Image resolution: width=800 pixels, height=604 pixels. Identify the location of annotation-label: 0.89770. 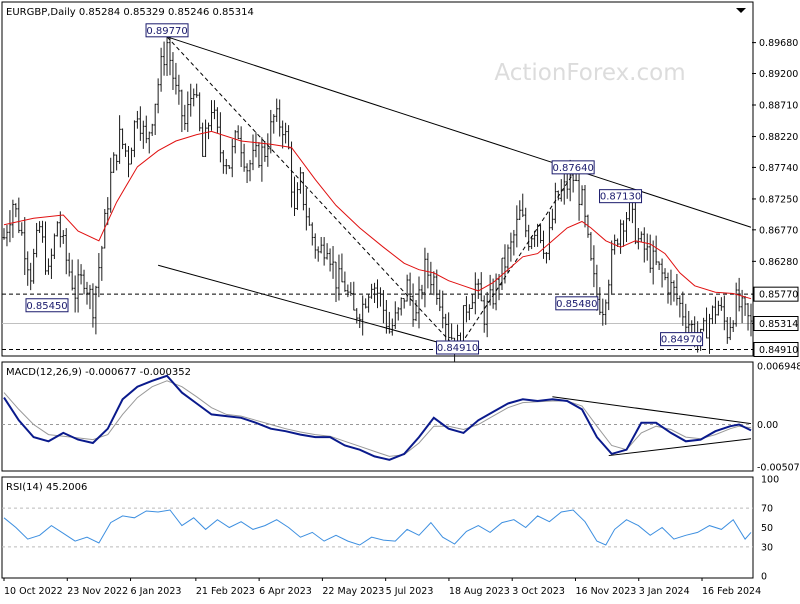
(166, 31).